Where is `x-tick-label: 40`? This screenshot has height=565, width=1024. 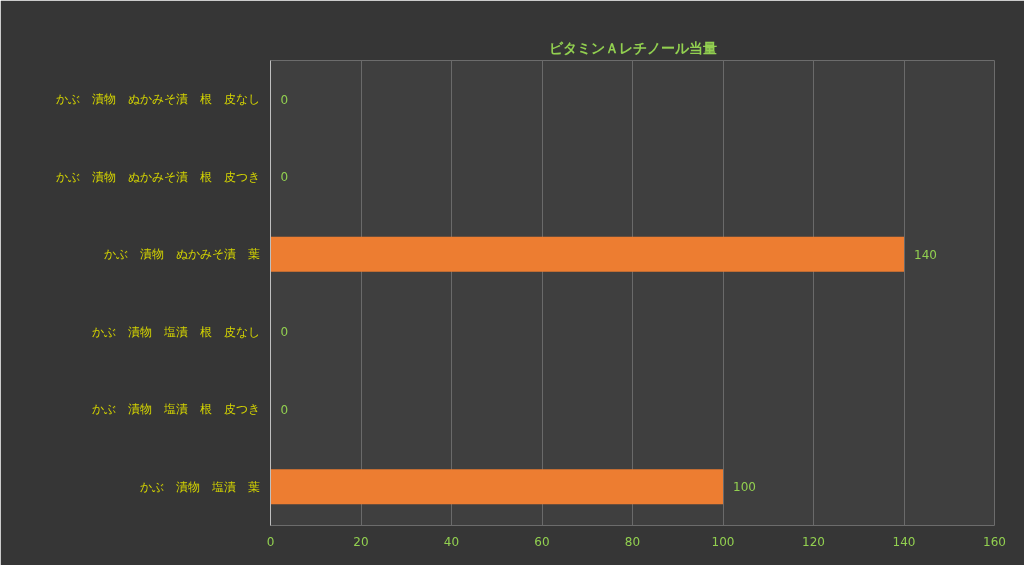 x-tick-label: 40 is located at coordinates (451, 541).